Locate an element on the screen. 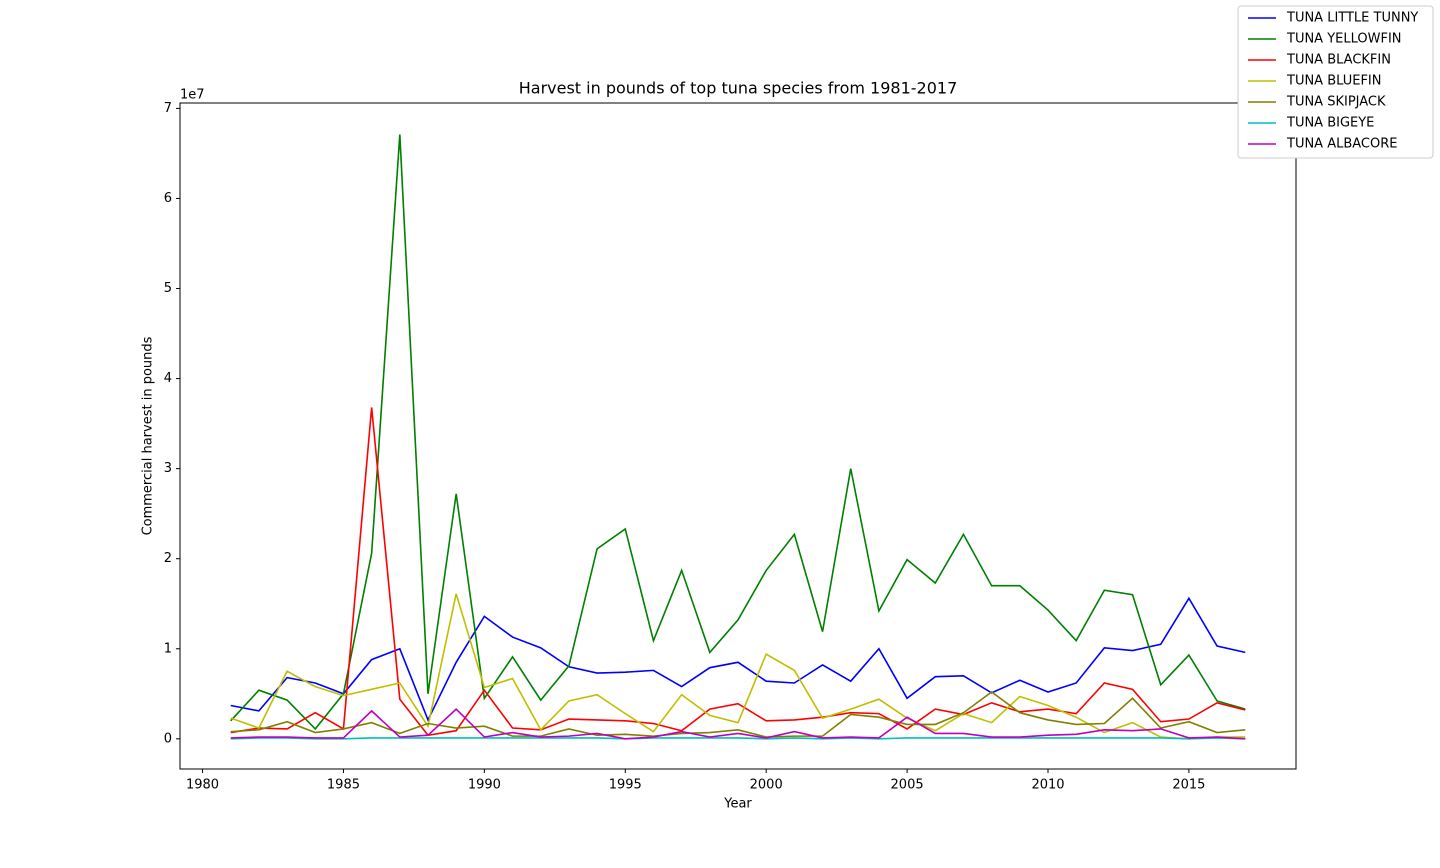  legend-label: TUNA ALBACORE is located at coordinates (1341, 144).